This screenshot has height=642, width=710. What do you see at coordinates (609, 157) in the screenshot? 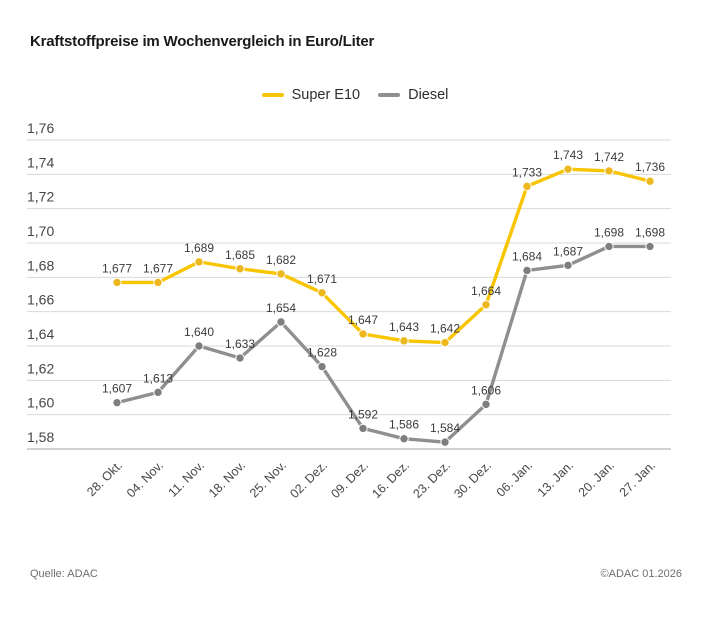
I see `svg-text: 1,742` at bounding box center [609, 157].